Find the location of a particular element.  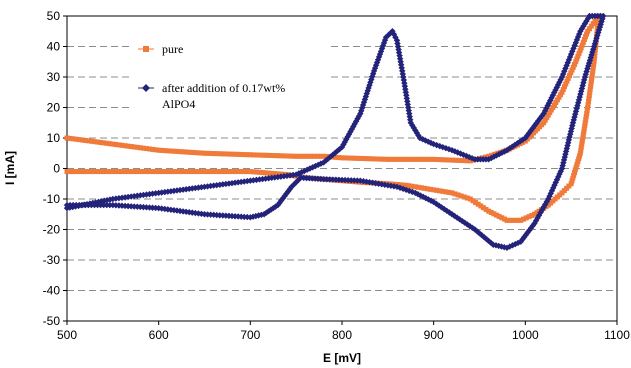

y-axis-title: I [mA] is located at coordinates (10, 168).